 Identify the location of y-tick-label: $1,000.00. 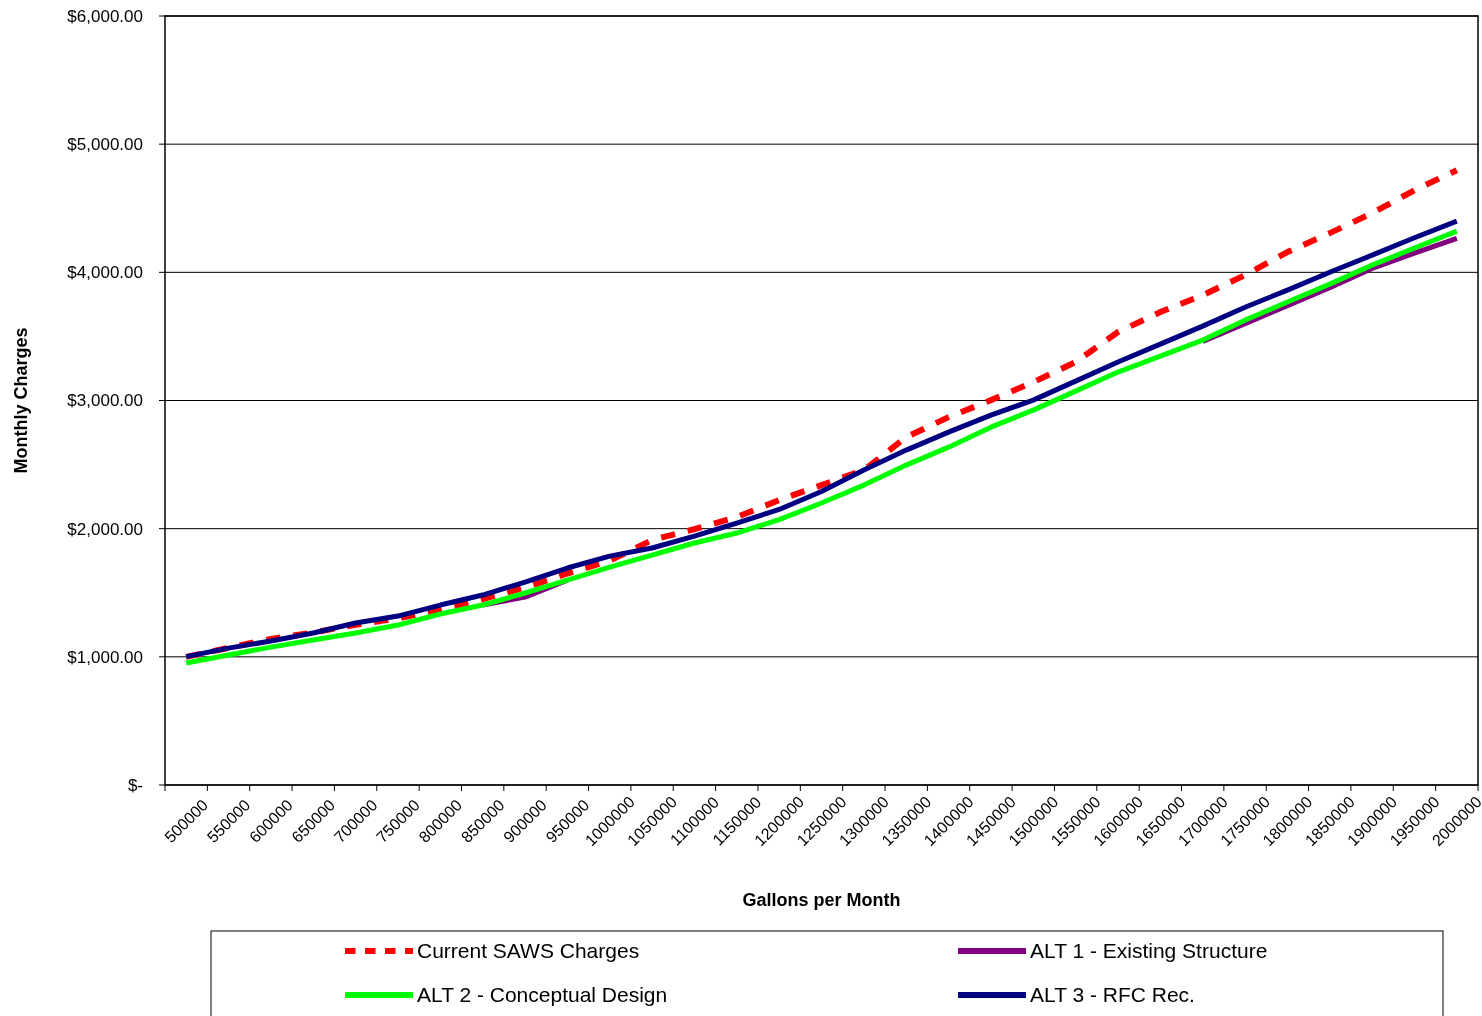
(105, 657).